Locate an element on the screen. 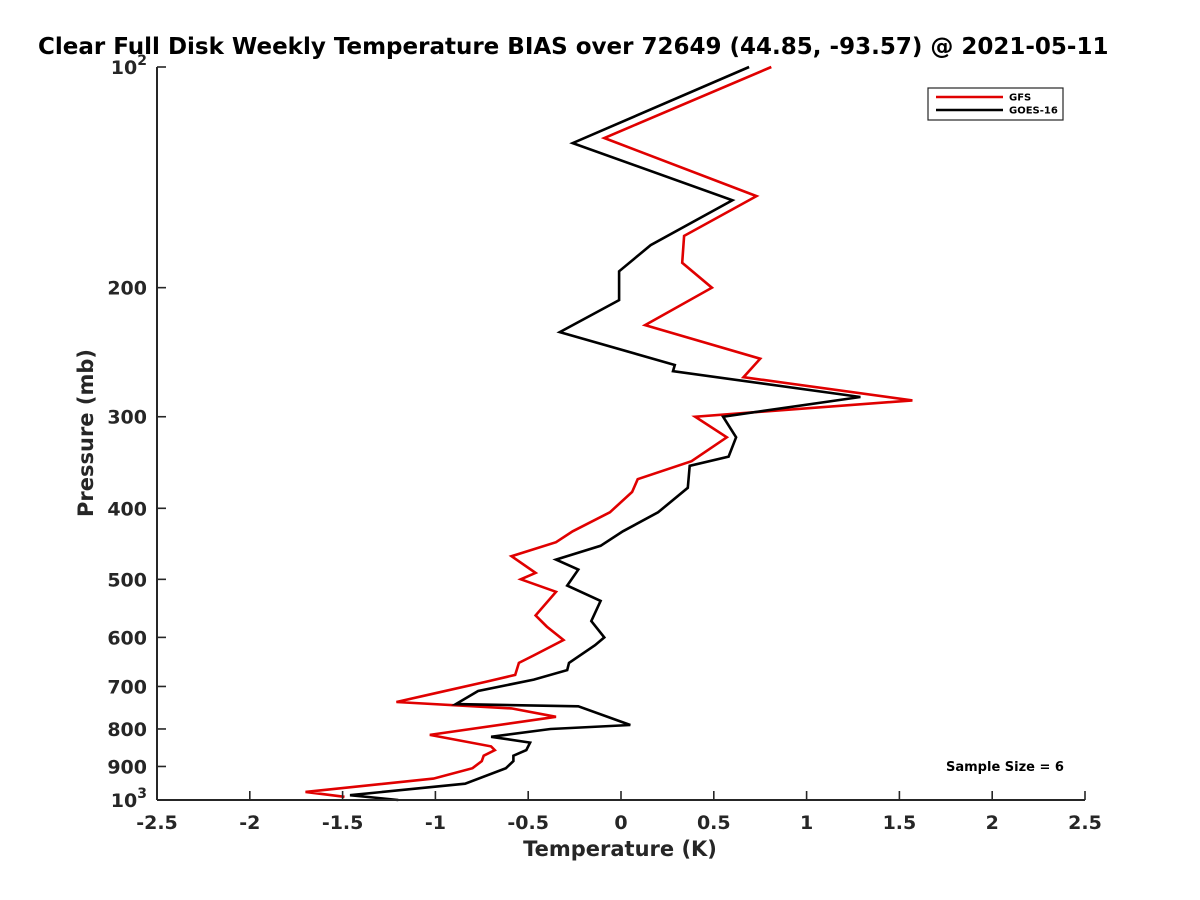 The width and height of the screenshot is (1200, 900). x-tick-label: -0.5 is located at coordinates (528, 823).